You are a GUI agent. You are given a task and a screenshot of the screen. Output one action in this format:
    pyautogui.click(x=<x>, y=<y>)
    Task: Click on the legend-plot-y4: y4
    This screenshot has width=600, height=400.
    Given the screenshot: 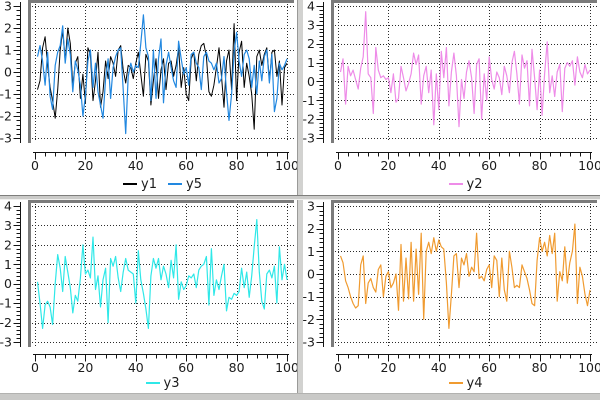 What is the action you would take?
    pyautogui.click(x=465, y=383)
    